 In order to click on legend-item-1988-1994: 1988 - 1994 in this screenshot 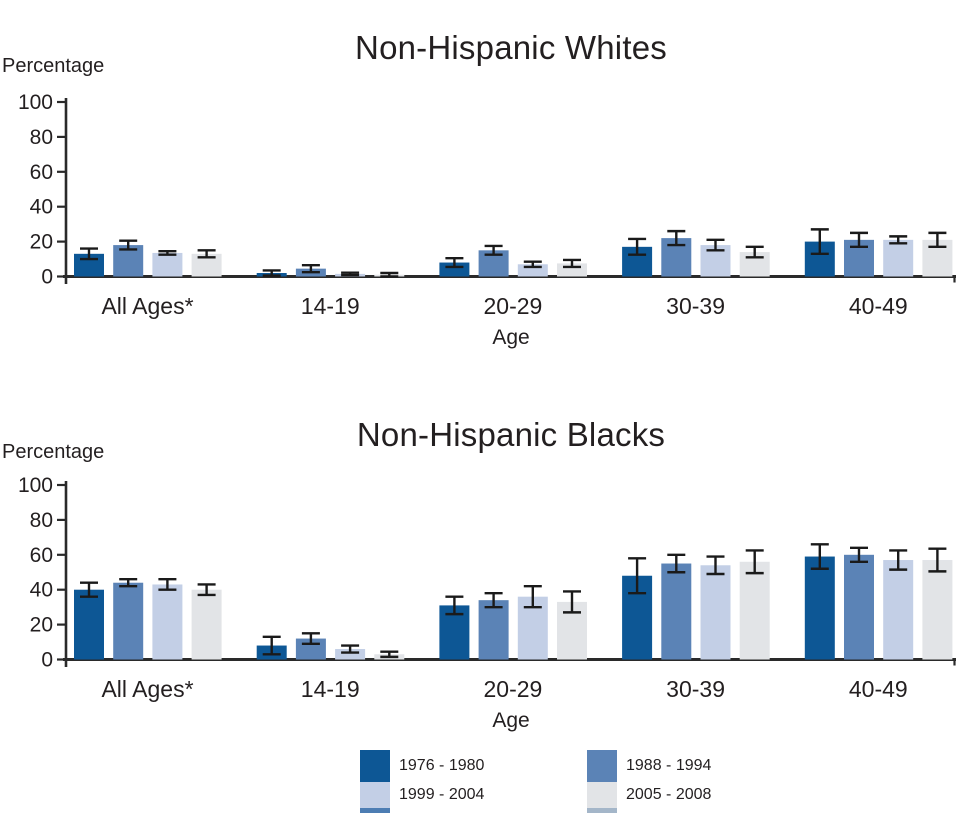, I will do `click(649, 766)`.